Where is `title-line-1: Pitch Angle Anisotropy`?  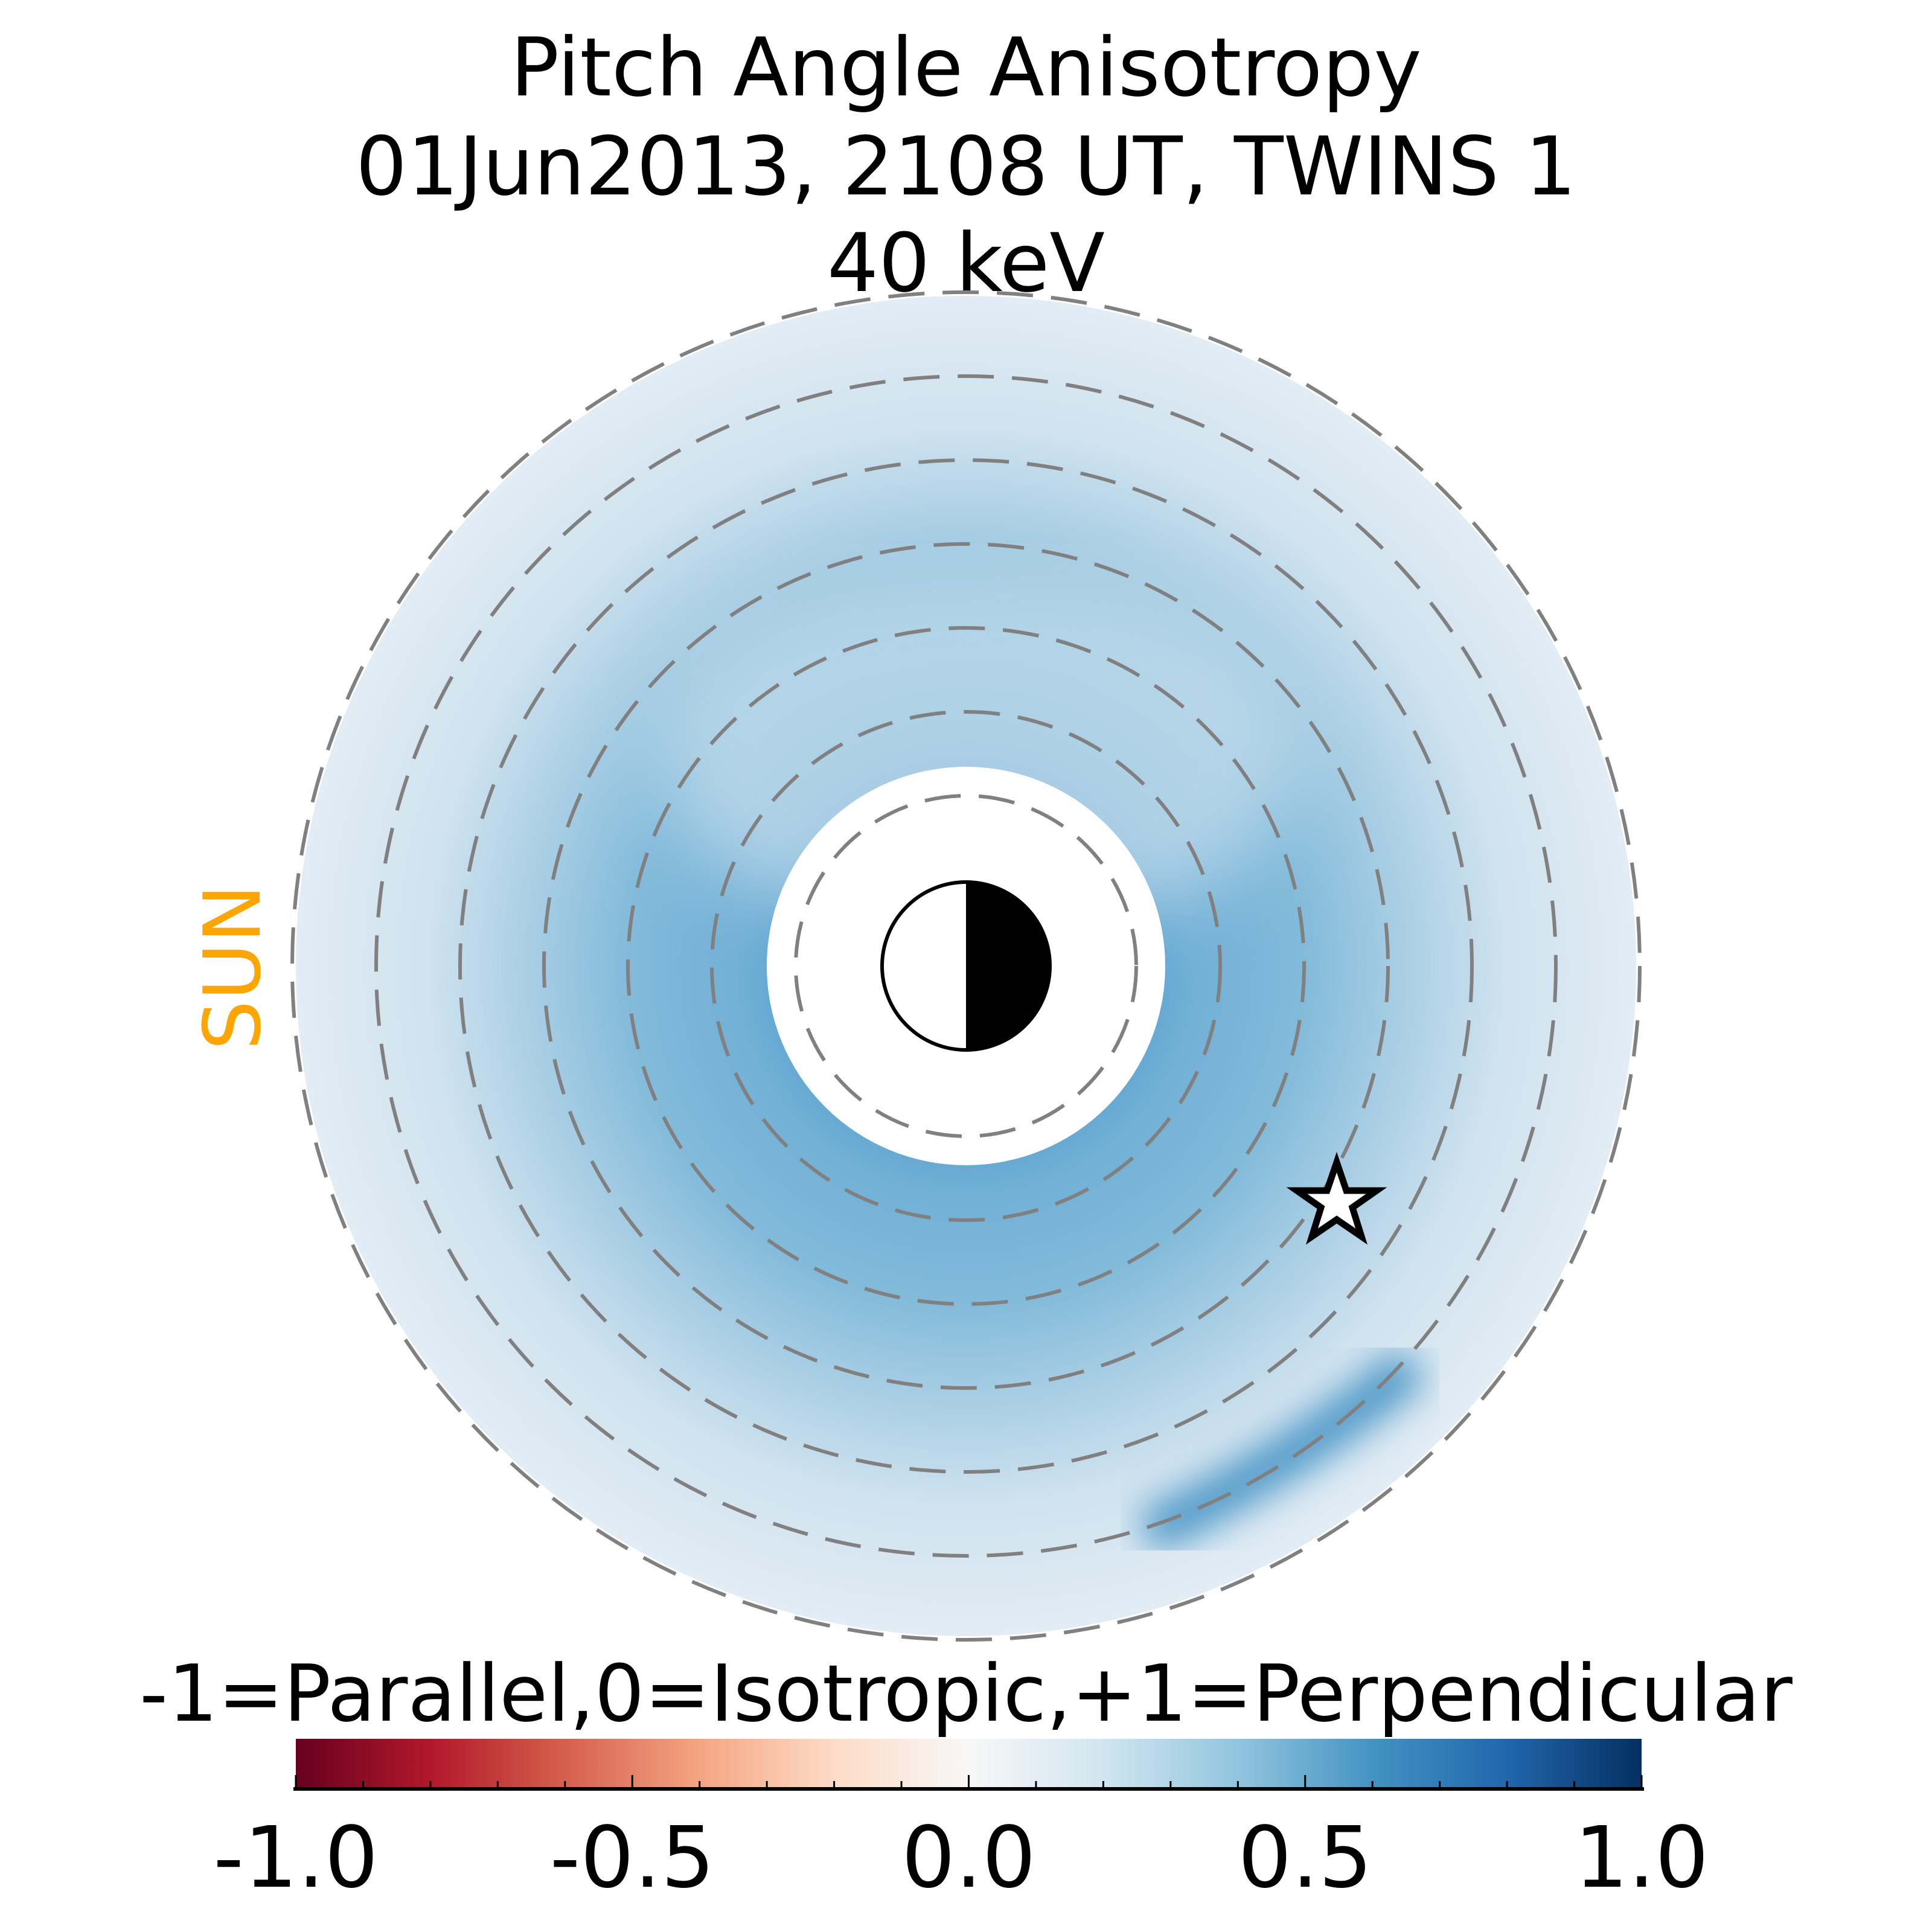
title-line-1: Pitch Angle Anisotropy is located at coordinates (966, 68).